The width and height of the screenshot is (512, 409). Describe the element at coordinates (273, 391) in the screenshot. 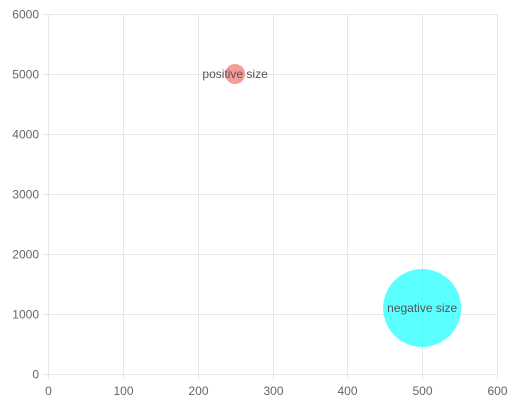

I see `x-tick-label: 300` at that location.